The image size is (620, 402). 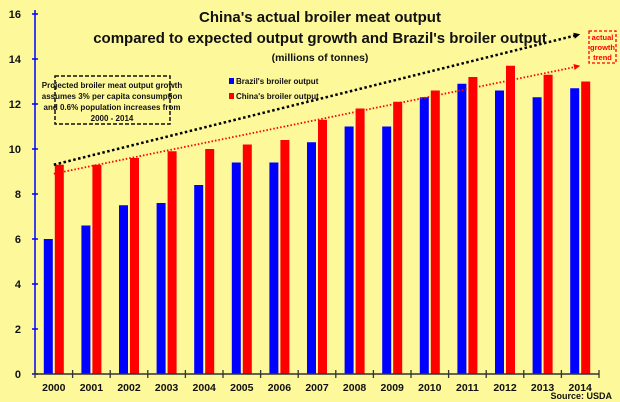 What do you see at coordinates (236, 268) in the screenshot?
I see `bar-brazil-2005` at bounding box center [236, 268].